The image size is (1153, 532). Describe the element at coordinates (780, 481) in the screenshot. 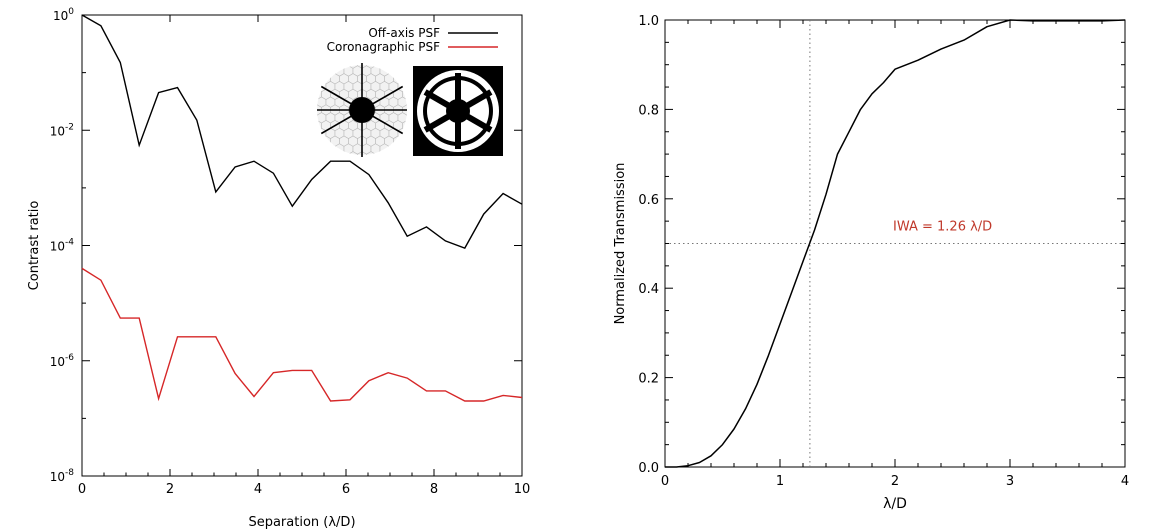

I see `right-x-tick-label: 1` at that location.